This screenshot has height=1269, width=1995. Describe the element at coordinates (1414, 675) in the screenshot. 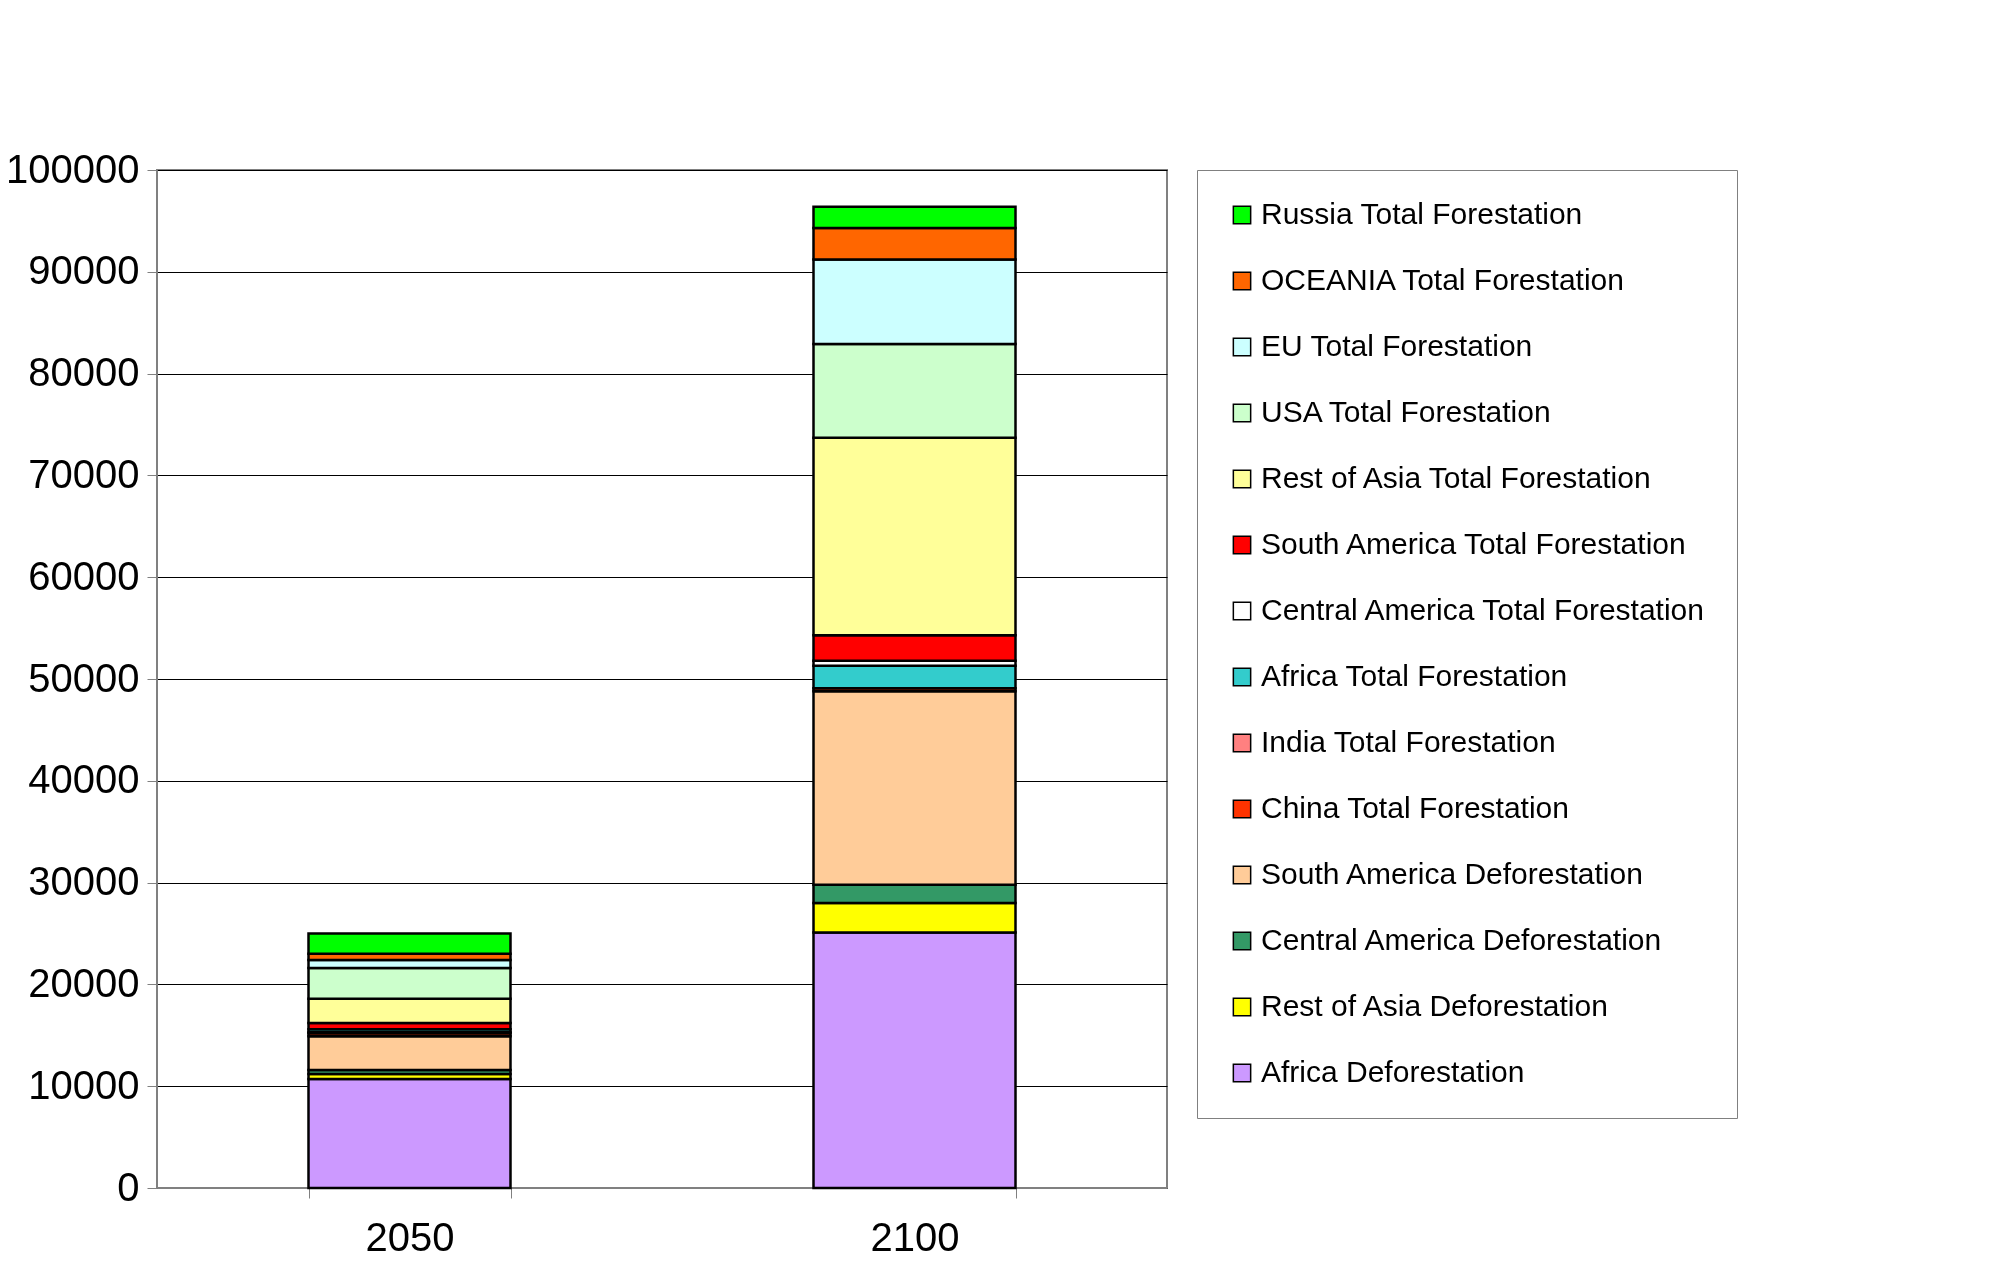

I see `legend-label: Africa Total Forestation` at that location.